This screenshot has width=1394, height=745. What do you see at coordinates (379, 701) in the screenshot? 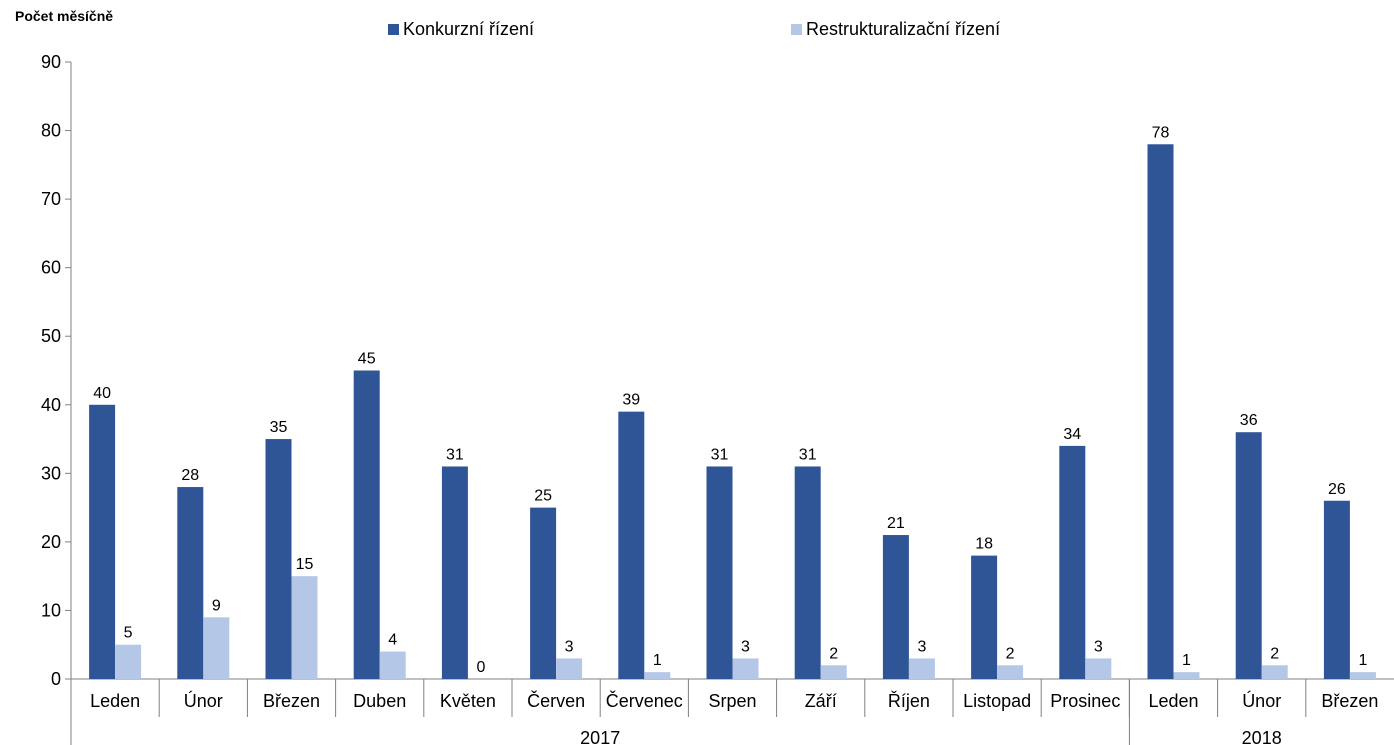
I see `x-tick-label: Duben` at bounding box center [379, 701].